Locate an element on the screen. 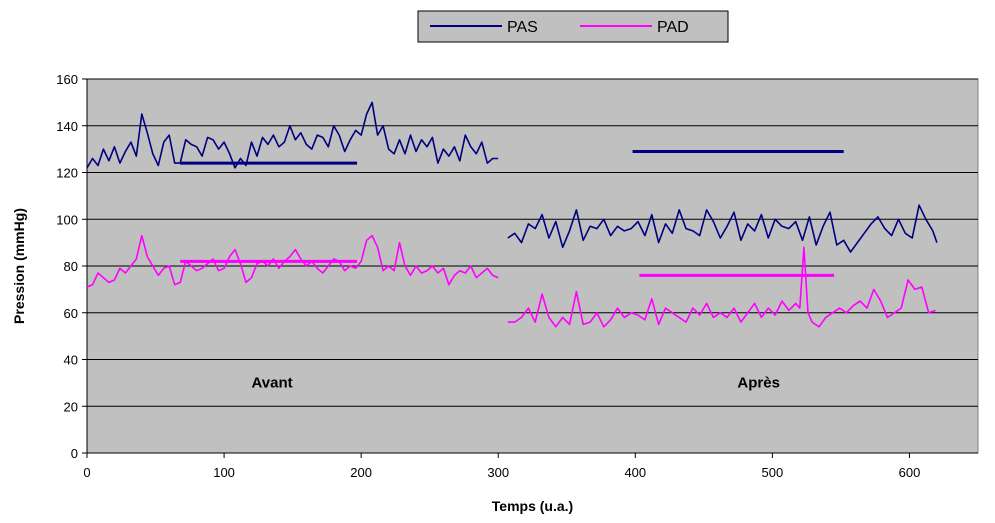  y-tick-label: 120 is located at coordinates (67, 173).